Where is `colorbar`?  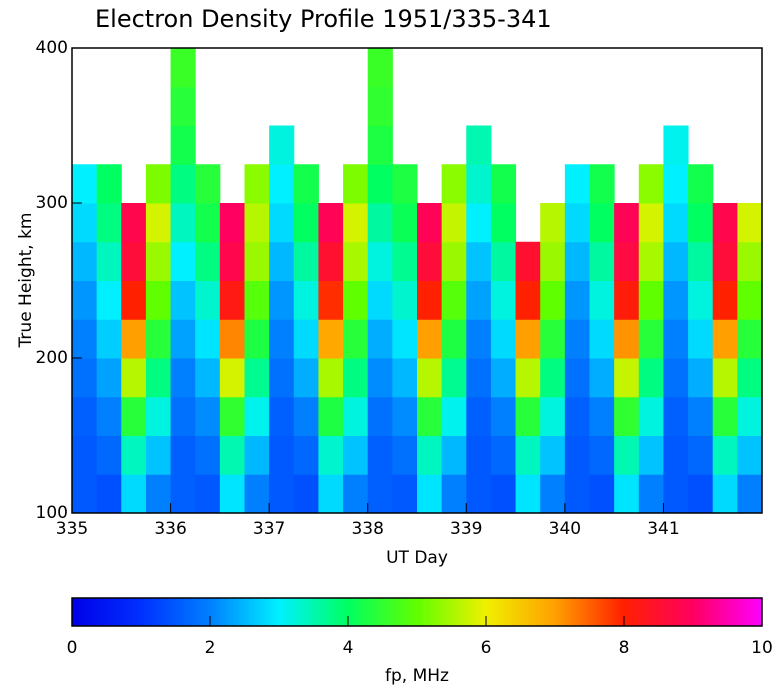
colorbar is located at coordinates (417, 612).